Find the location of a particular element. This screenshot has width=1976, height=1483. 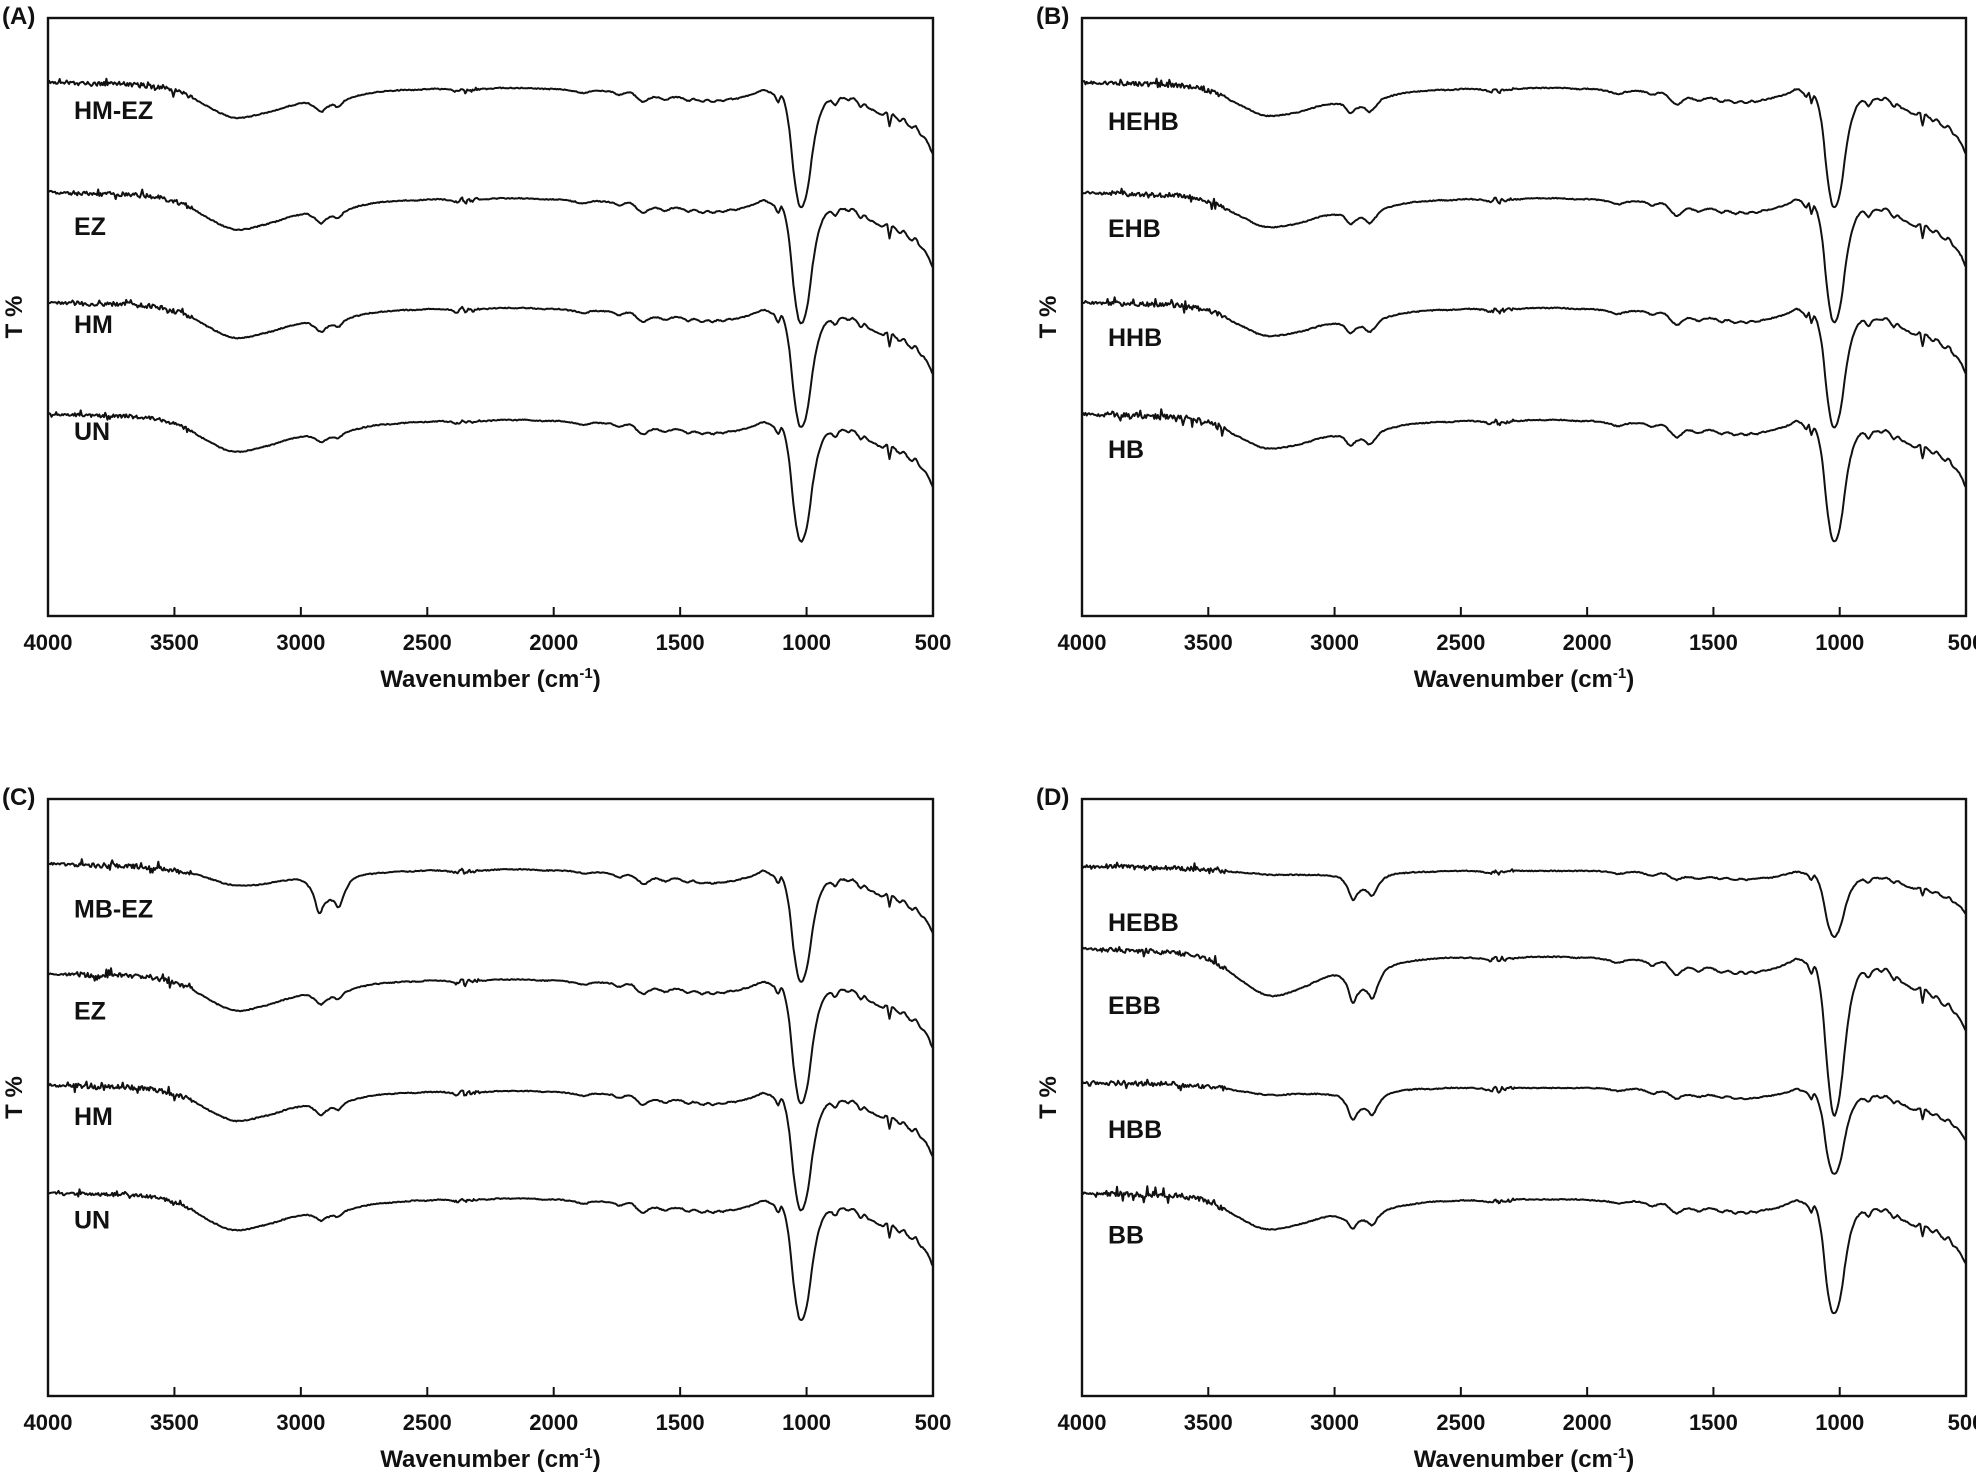

spectrum-trace-hb is located at coordinates (1524, 475).